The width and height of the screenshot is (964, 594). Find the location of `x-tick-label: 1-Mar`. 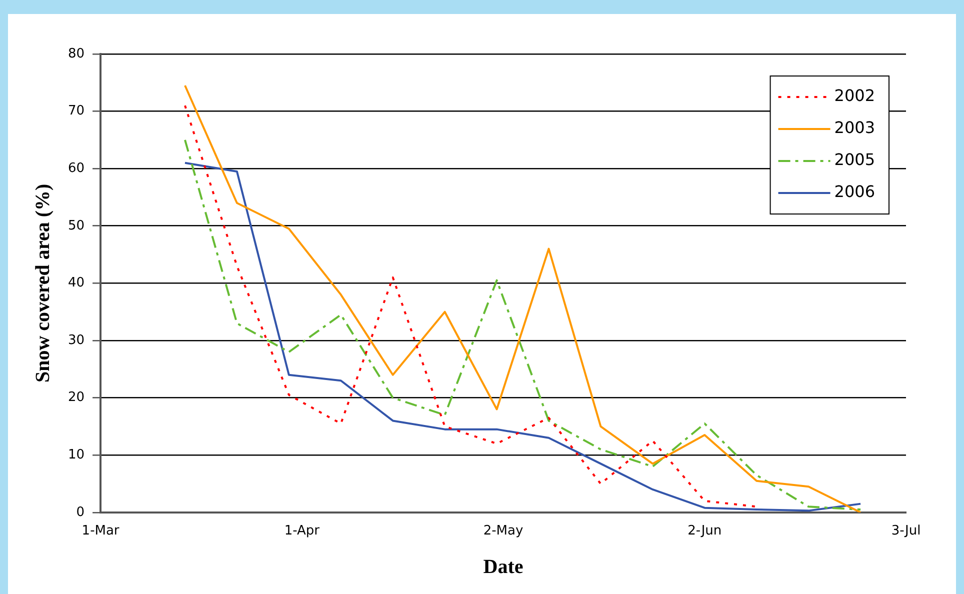

x-tick-label: 1-Mar is located at coordinates (101, 531).